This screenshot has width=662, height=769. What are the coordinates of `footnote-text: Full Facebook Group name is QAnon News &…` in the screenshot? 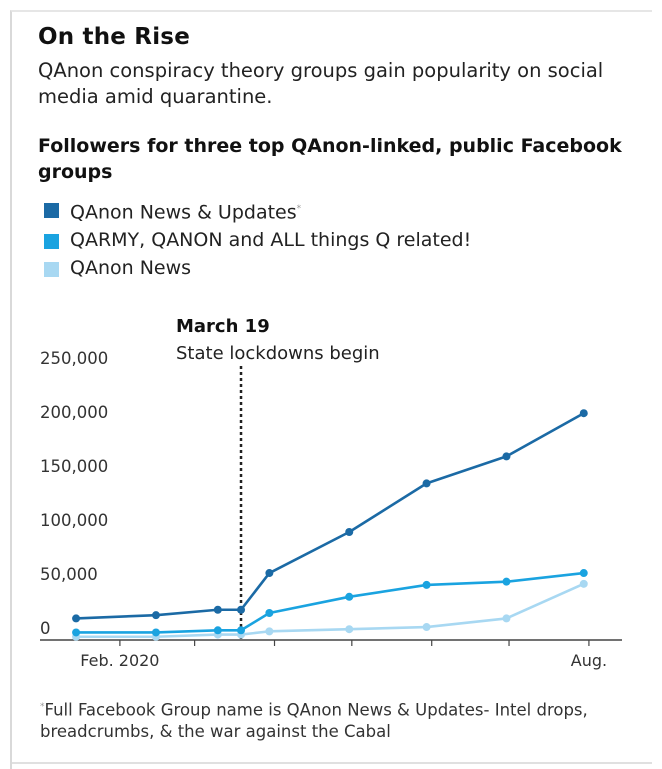 It's located at (314, 720).